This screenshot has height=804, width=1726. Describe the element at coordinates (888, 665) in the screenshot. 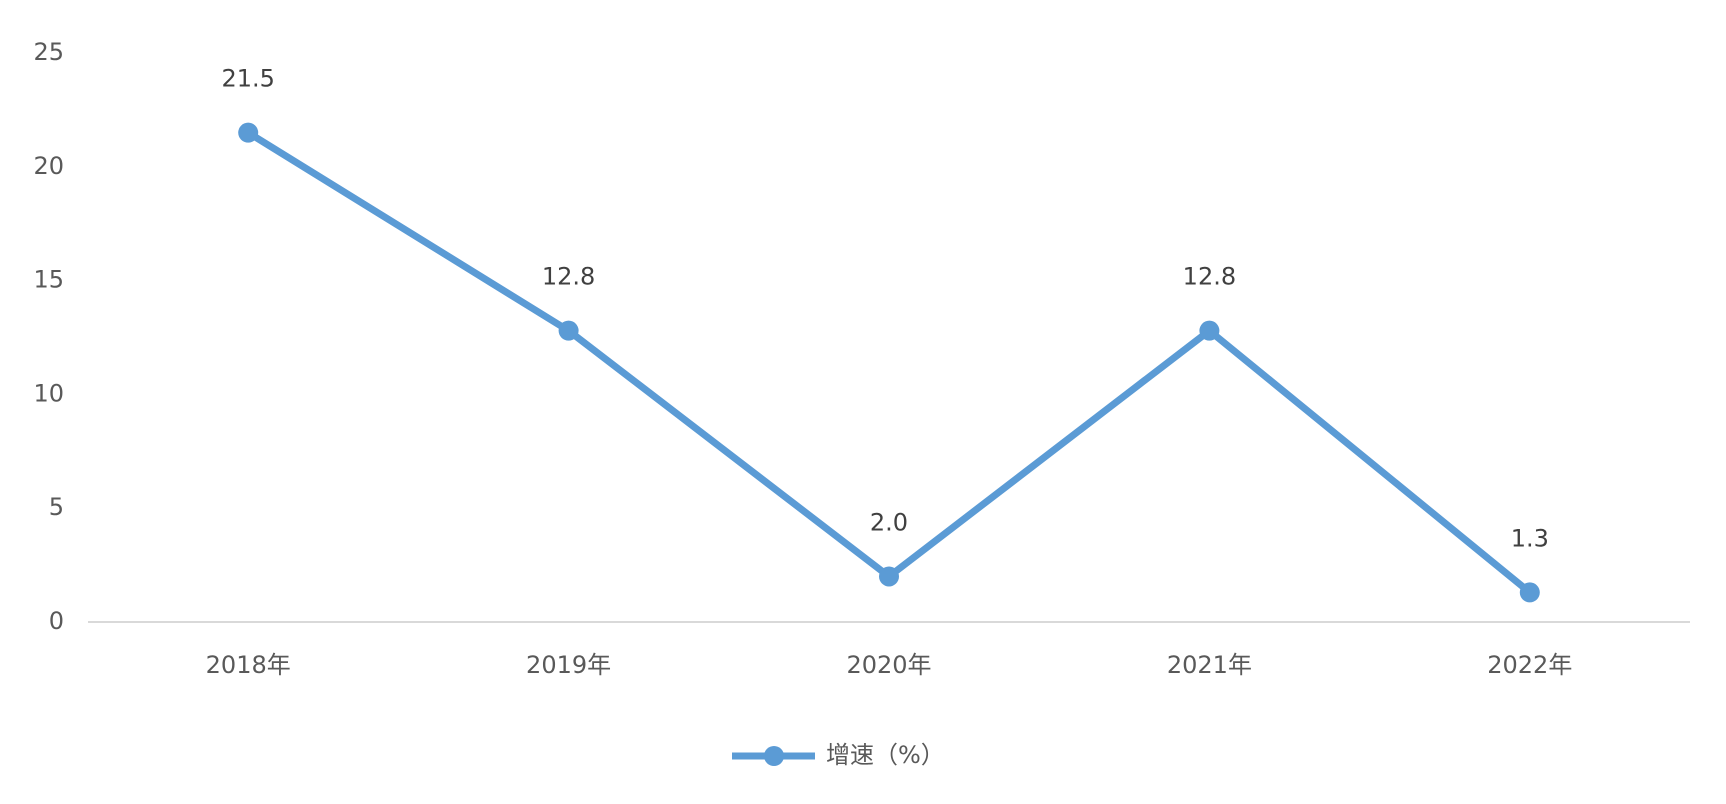

I see `x-tick-label: 2020年` at that location.